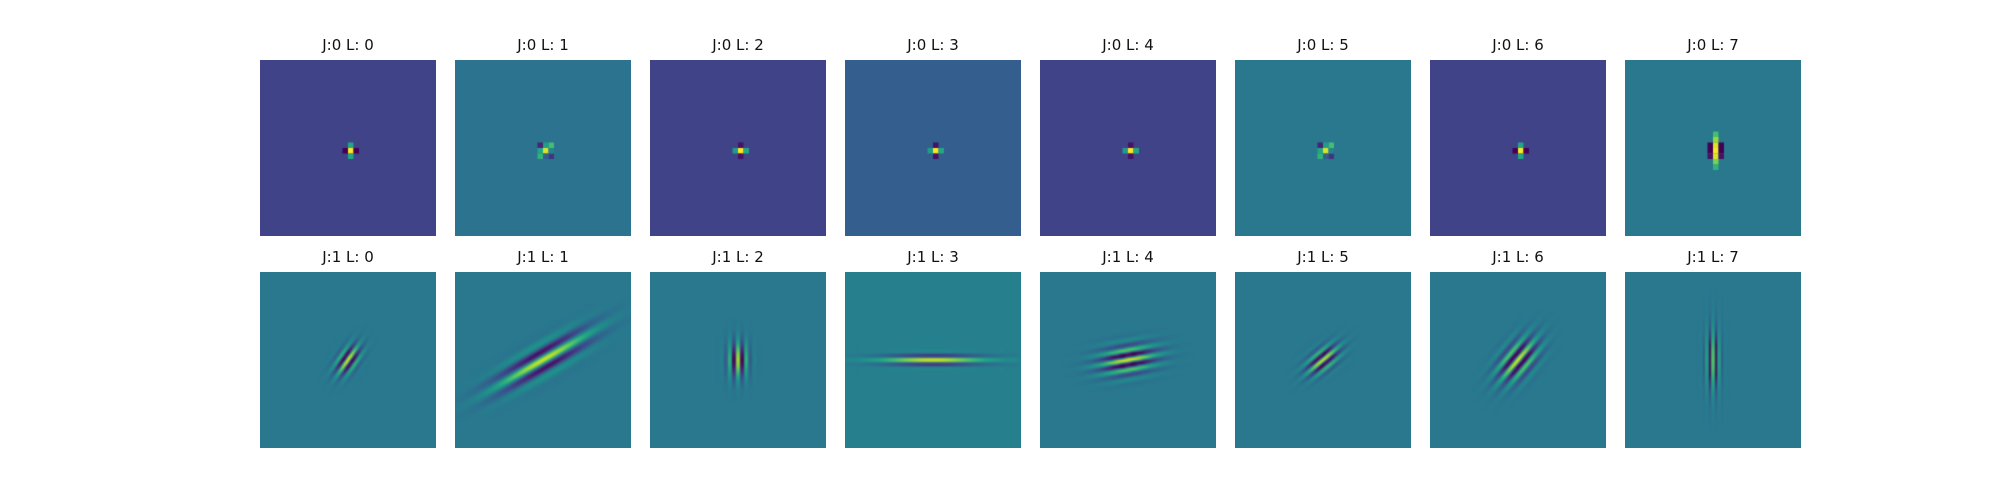 This screenshot has width=2000, height=500. What do you see at coordinates (543, 257) in the screenshot?
I see `panel-title: J:1 L: 1` at bounding box center [543, 257].